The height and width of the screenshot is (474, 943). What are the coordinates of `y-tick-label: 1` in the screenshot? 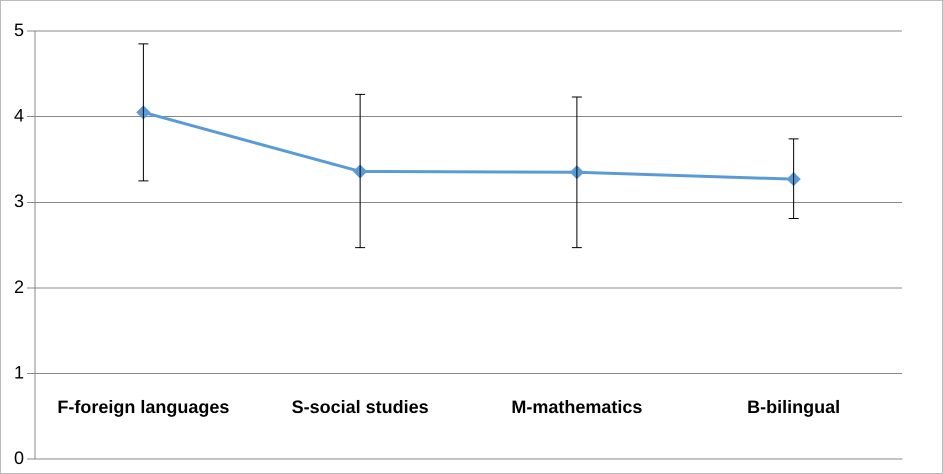 It's located at (19, 372).